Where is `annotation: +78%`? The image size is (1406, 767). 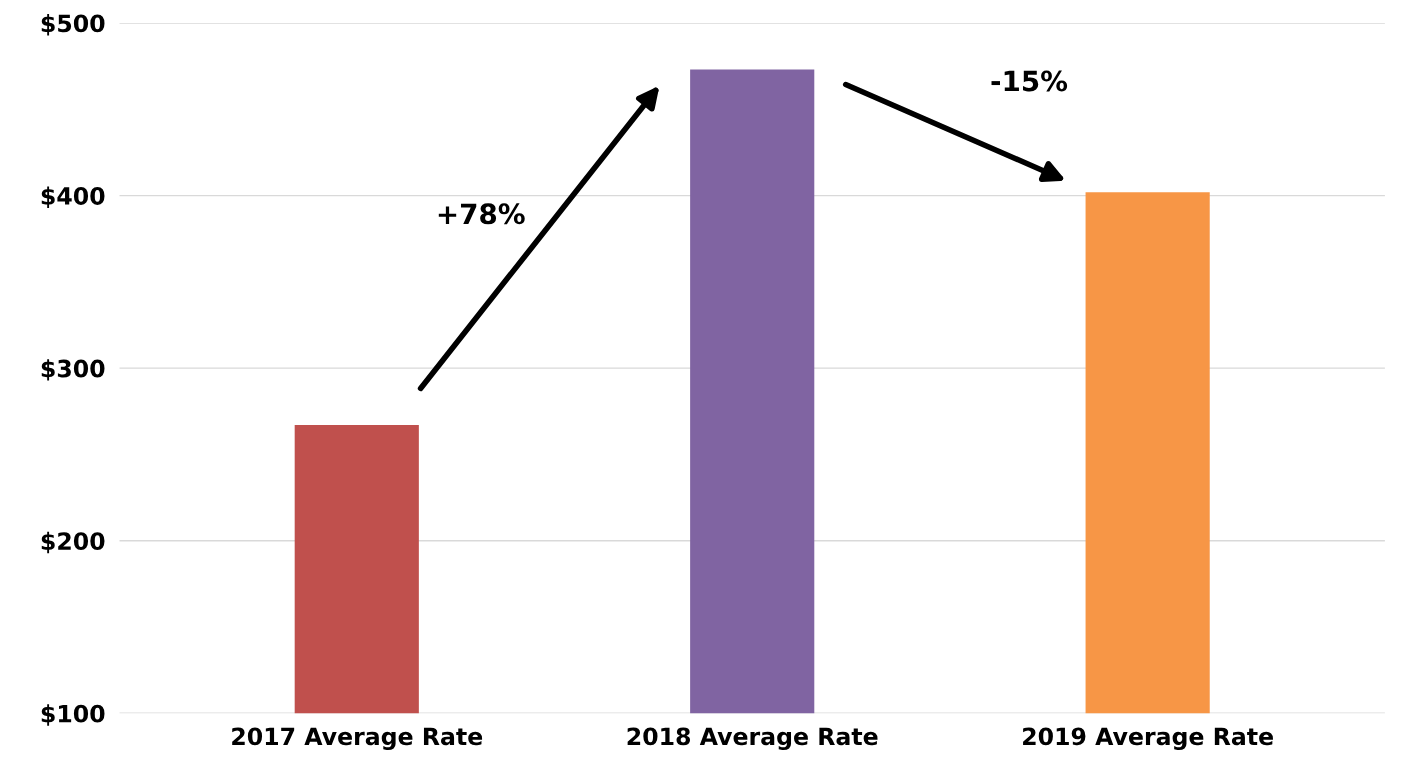
annotation: +78% is located at coordinates (481, 214).